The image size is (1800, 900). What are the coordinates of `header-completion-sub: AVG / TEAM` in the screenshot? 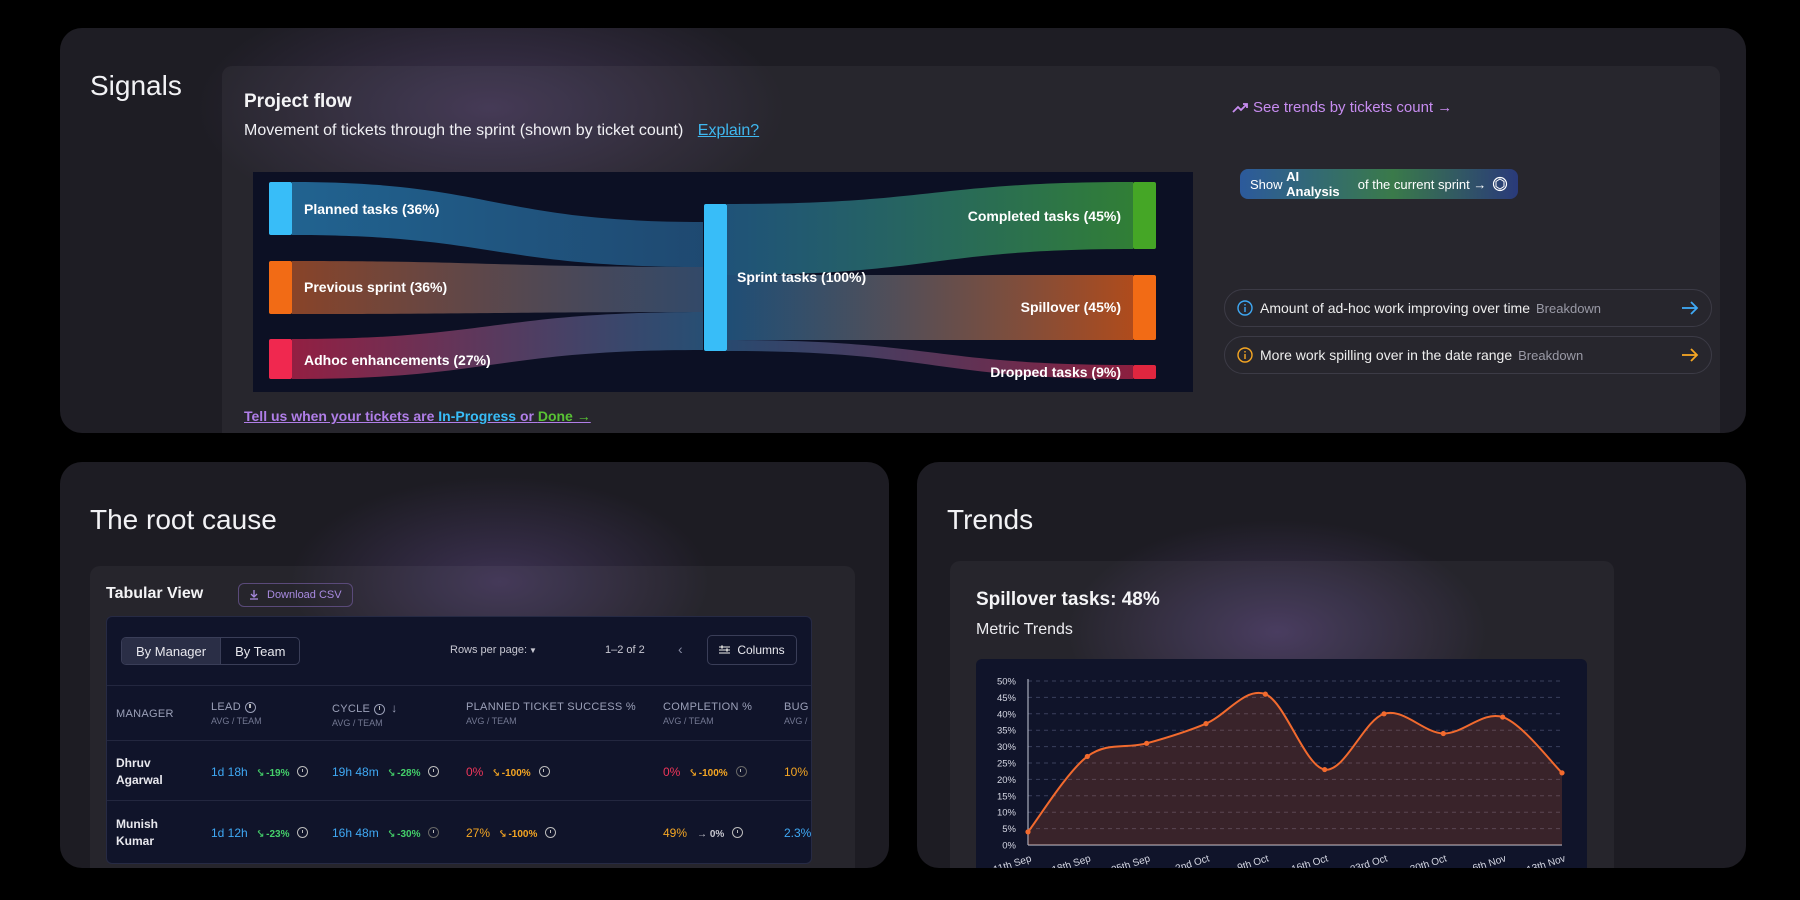 It's located at (688, 721).